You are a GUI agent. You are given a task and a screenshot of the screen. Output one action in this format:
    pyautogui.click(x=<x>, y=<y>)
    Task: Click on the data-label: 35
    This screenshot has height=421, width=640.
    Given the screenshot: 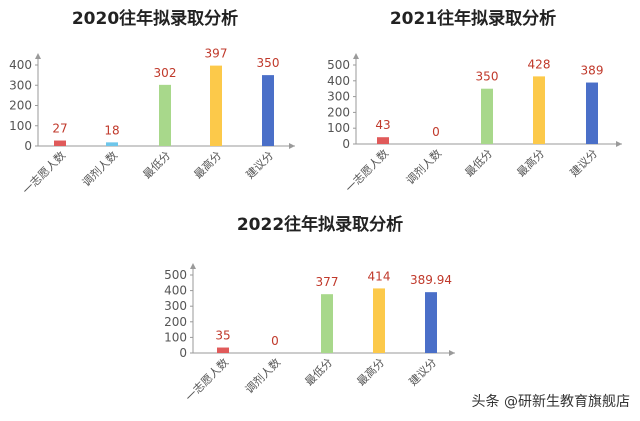 What is the action you would take?
    pyautogui.click(x=222, y=336)
    